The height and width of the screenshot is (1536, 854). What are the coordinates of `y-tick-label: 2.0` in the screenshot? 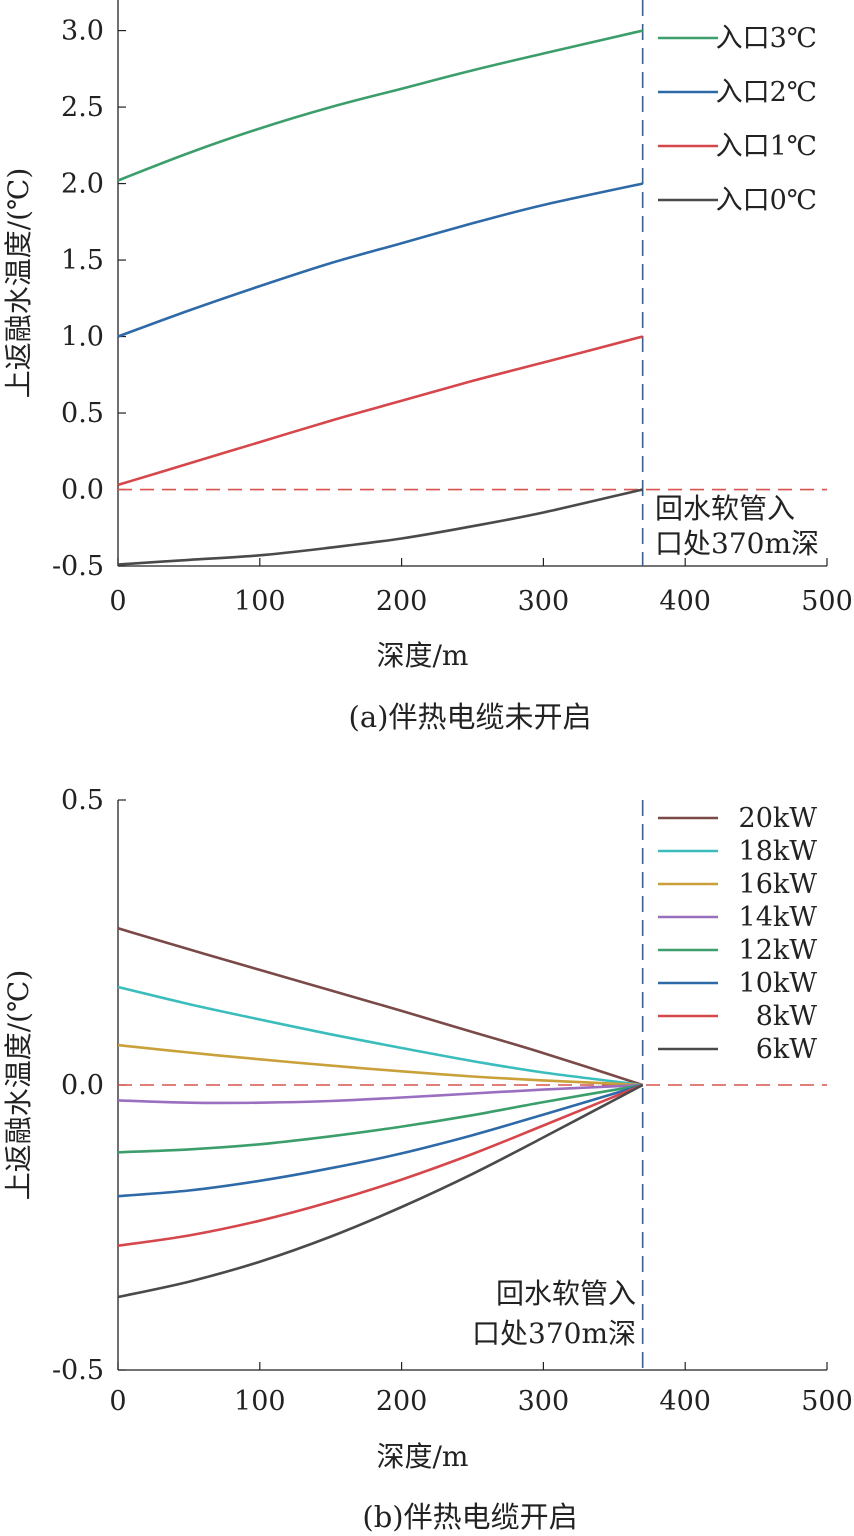 It's located at (82, 184).